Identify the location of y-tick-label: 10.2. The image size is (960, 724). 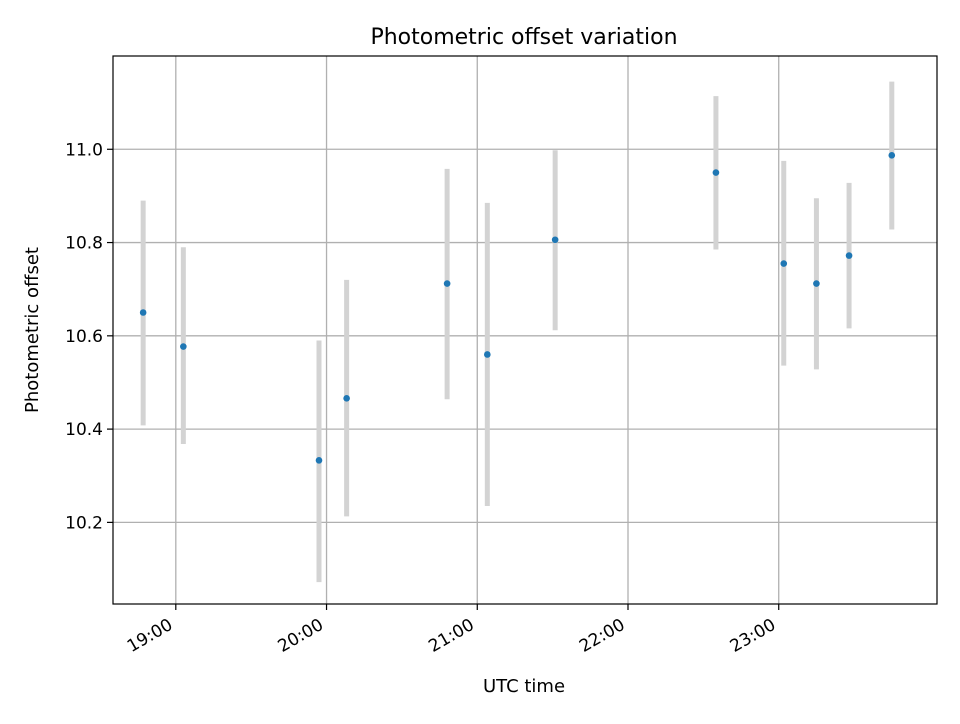
(84, 523).